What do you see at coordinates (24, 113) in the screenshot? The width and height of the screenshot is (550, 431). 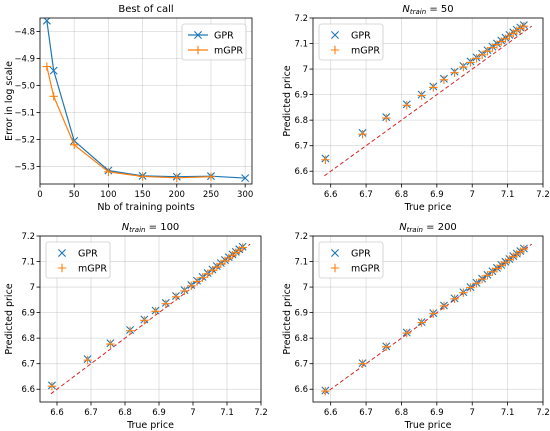 I see `y-tick-label: −5.1` at bounding box center [24, 113].